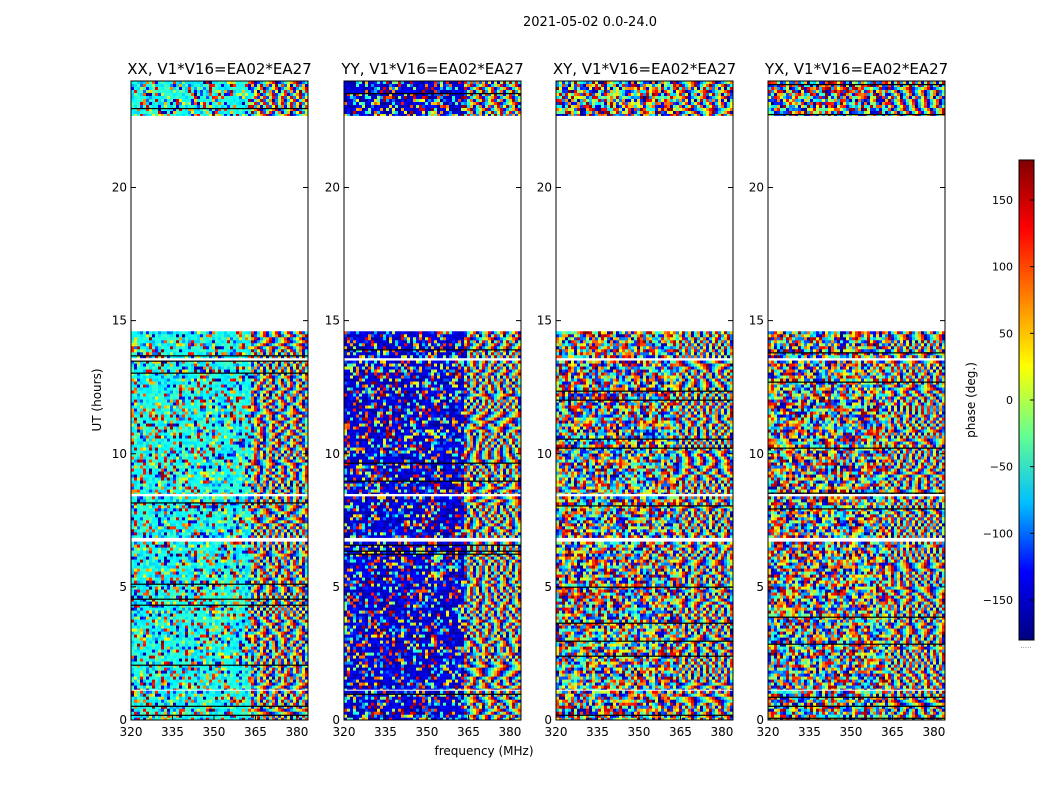  Describe the element at coordinates (590, 22) in the screenshot. I see `figure-title: 2021-05-02 0.0-24.0` at that location.